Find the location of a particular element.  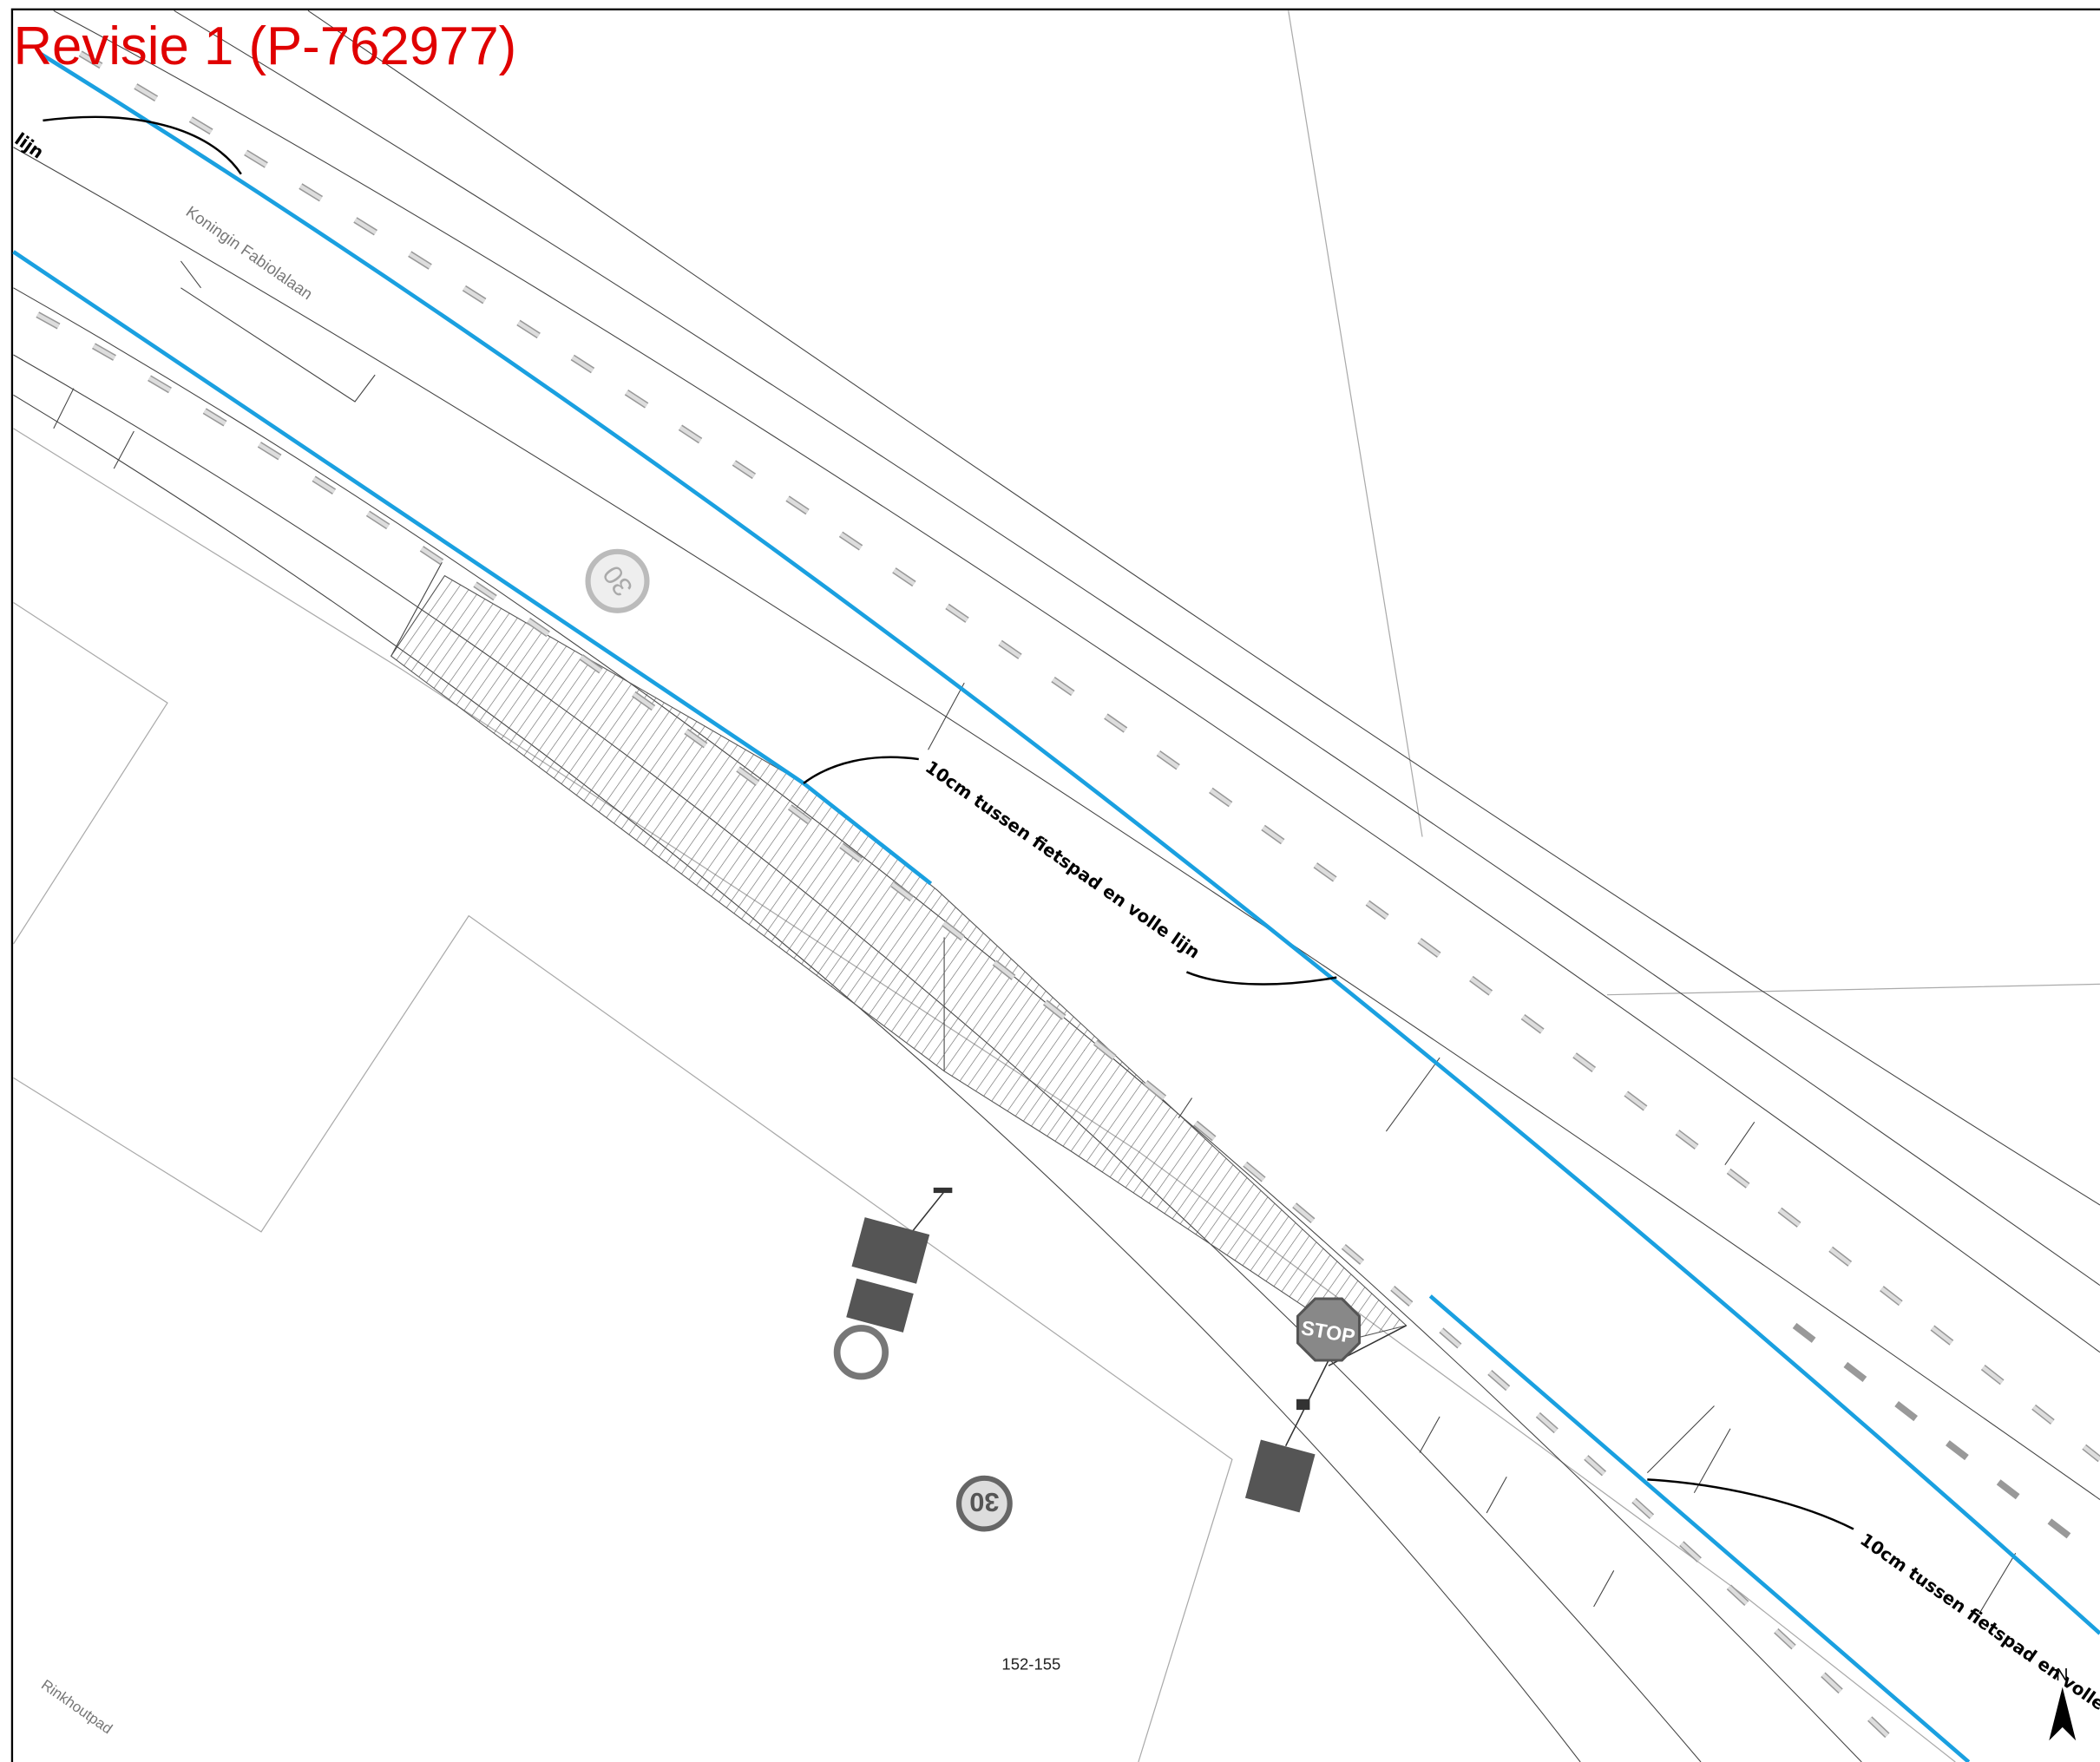

revision-title: Revisie 1 (P-762977) is located at coordinates (264, 46).